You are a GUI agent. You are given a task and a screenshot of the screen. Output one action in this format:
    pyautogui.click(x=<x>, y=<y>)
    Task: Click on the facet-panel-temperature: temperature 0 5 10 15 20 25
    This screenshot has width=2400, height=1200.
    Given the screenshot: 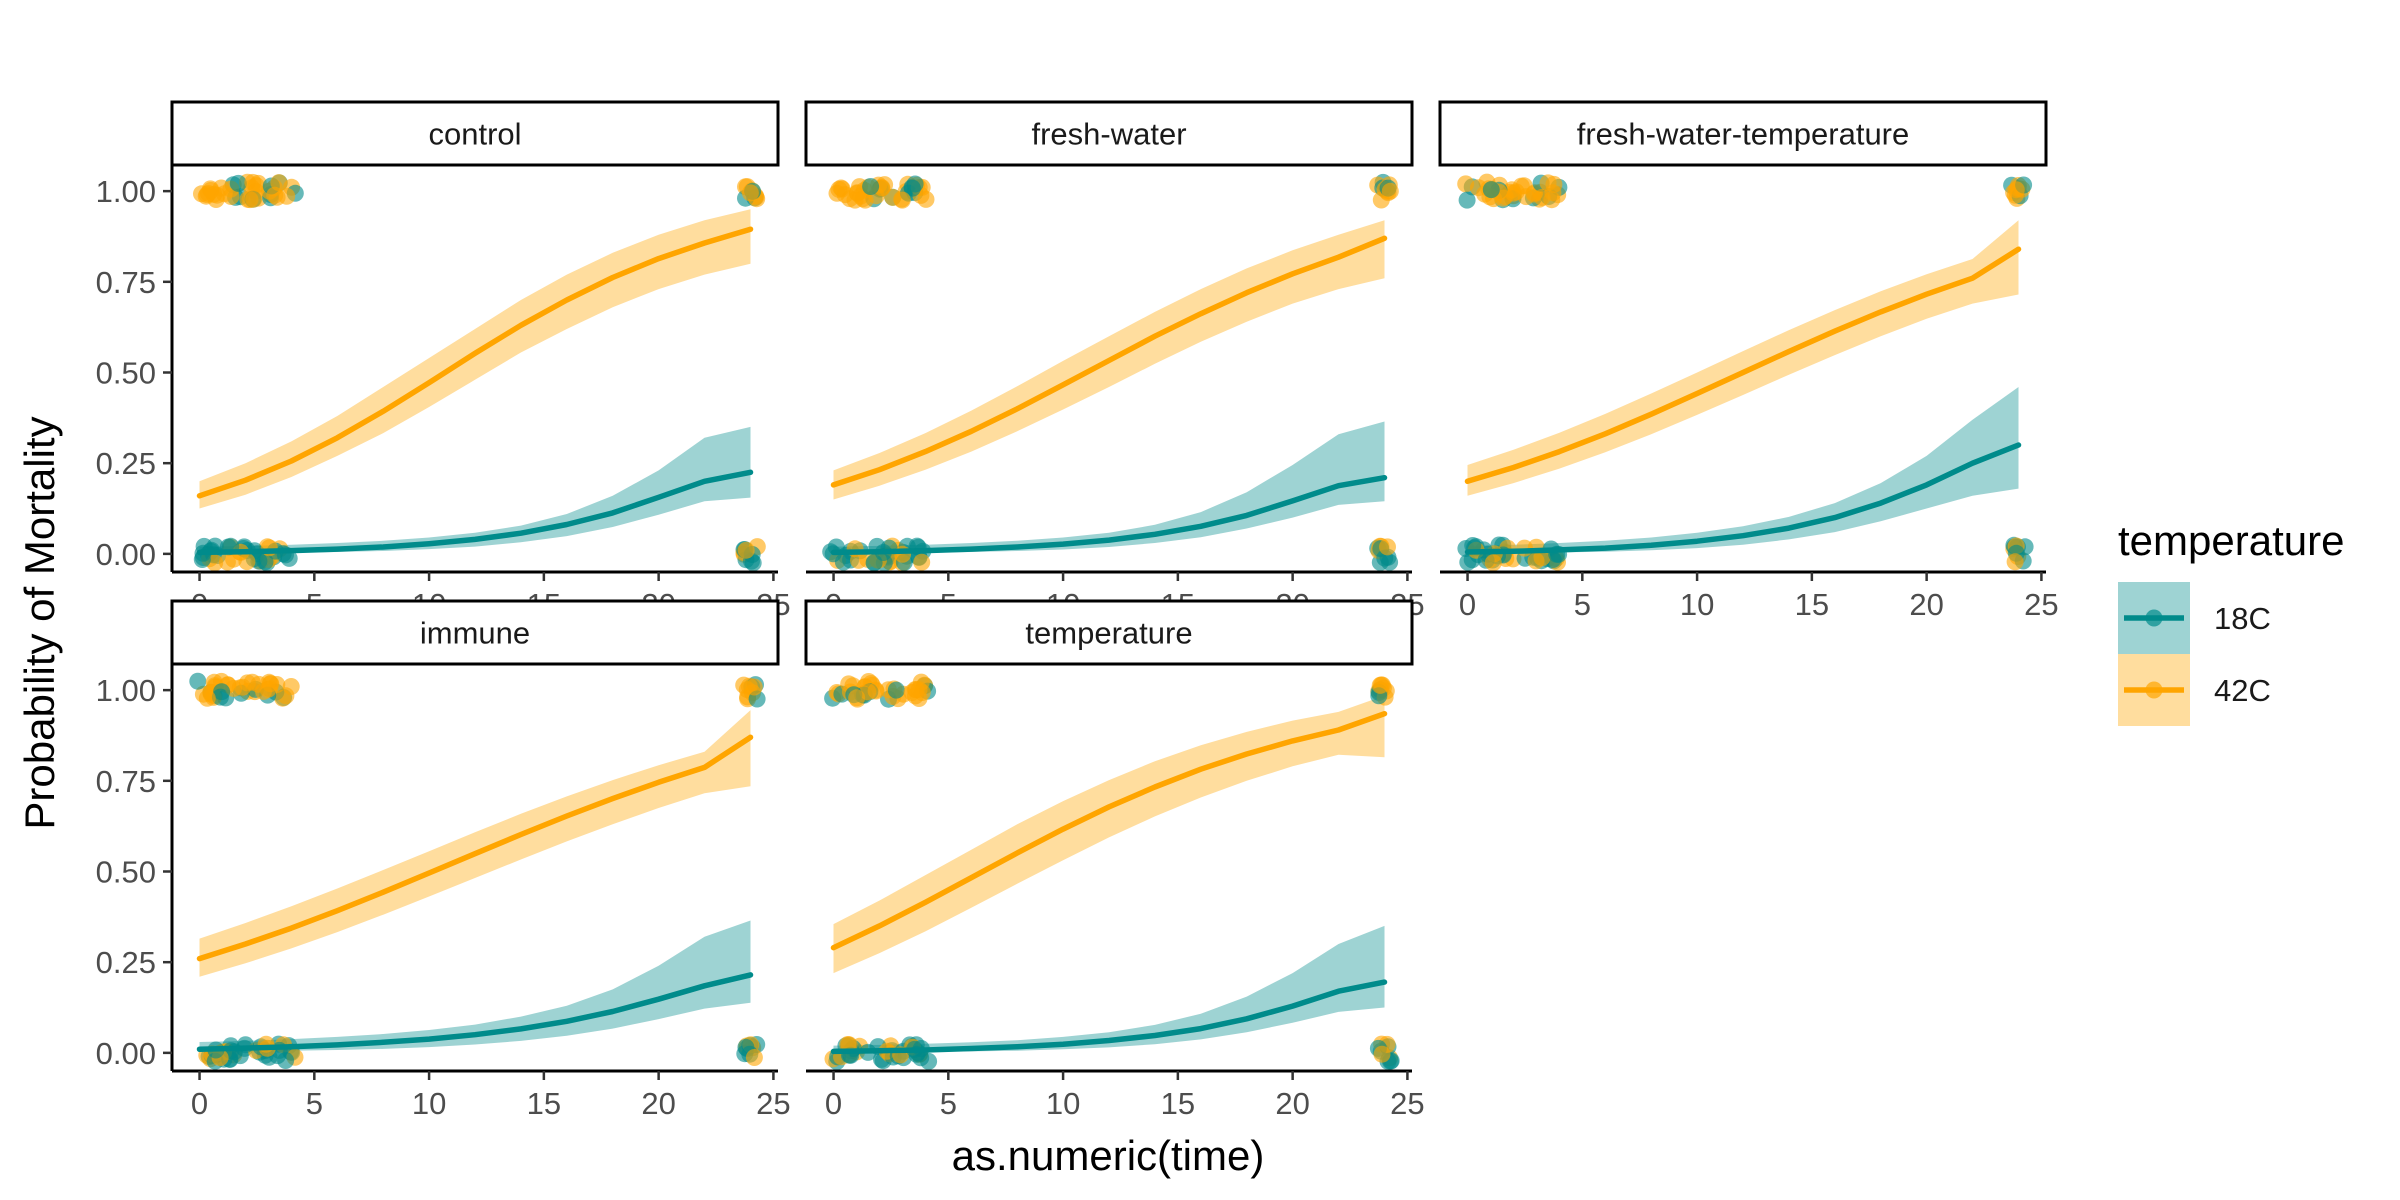 What is the action you would take?
    pyautogui.click(x=1114, y=860)
    